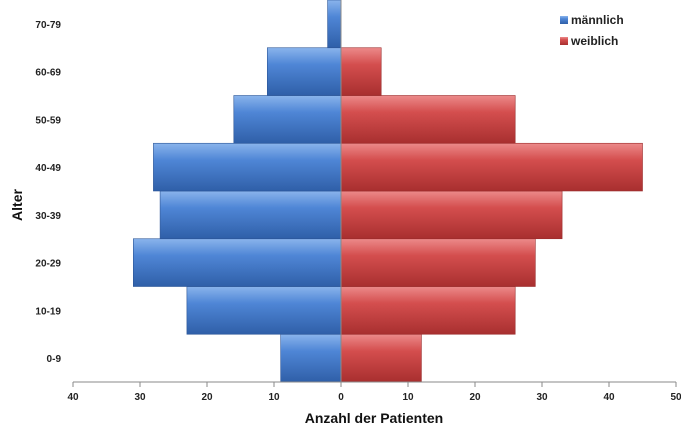  I want to click on y-tick-label: 40-49, so click(48, 168).